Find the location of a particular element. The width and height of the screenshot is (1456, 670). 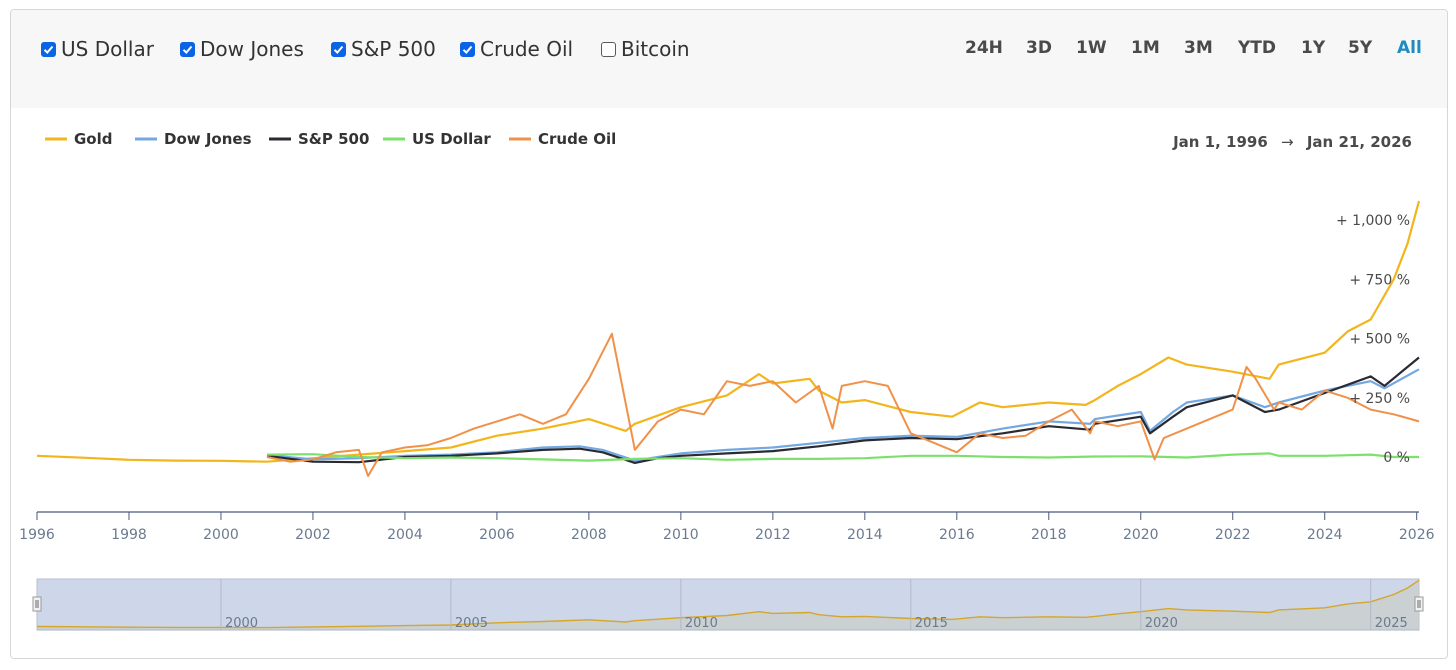

checkbox-unchecked-icon is located at coordinates (608, 49).